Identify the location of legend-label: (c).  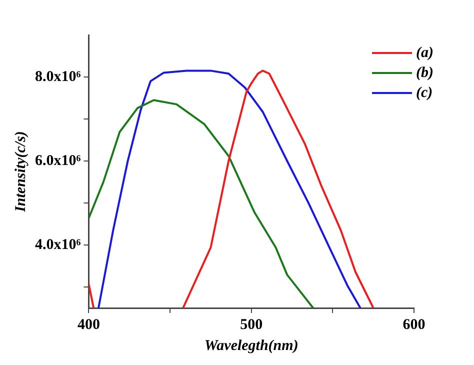
(424, 93).